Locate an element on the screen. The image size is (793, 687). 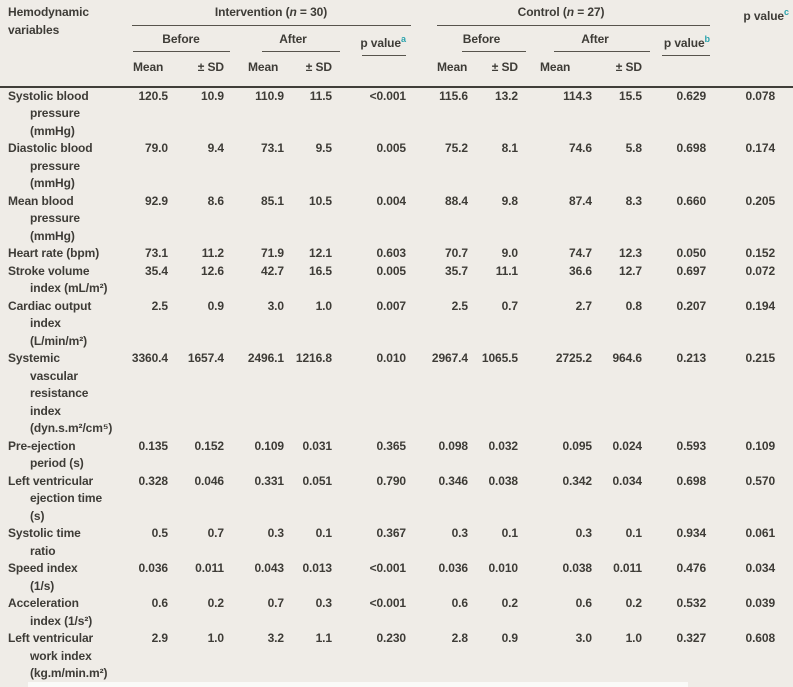
intervention-after-sd-cell: 9.5 is located at coordinates (323, 148).